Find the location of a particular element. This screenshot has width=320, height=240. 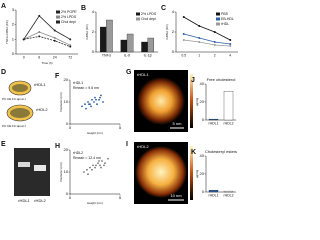

gel-band is located at coordinates (40, 168).